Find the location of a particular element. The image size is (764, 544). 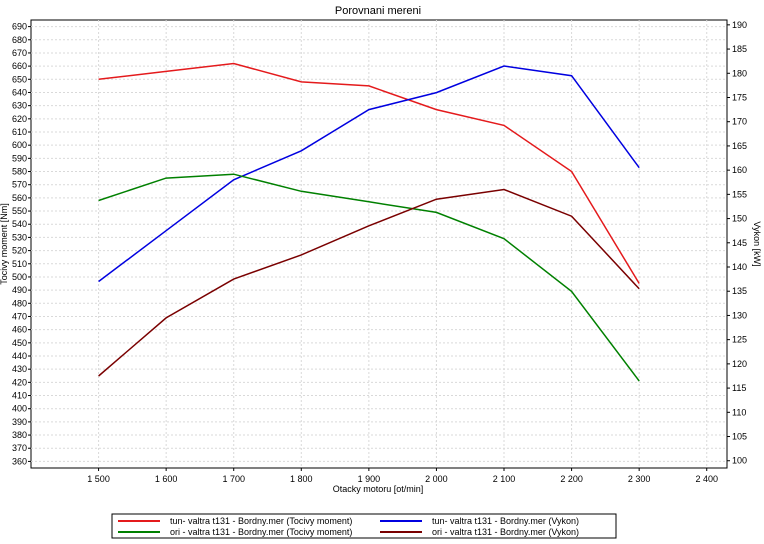

left-tick-label: 390 is located at coordinates (19, 422).